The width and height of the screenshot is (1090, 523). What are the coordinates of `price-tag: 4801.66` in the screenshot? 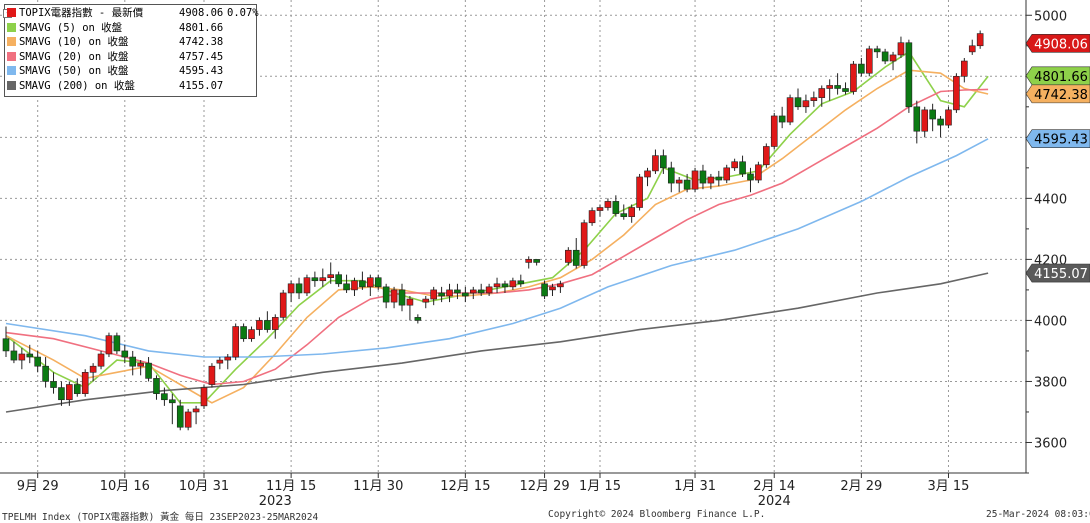 It's located at (1057, 76).